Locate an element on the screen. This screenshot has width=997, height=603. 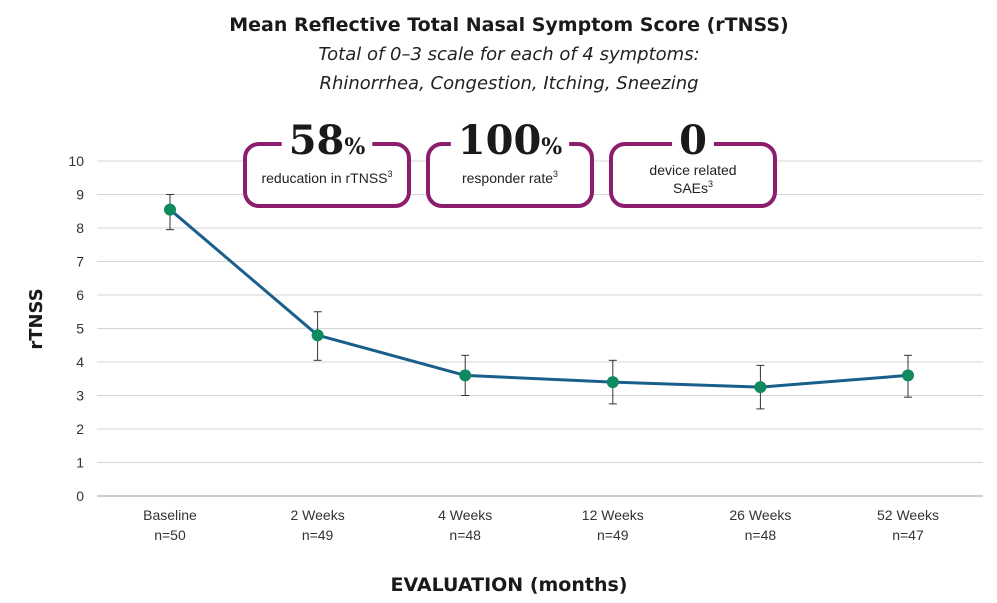
callout-value: 100% is located at coordinates (510, 140).